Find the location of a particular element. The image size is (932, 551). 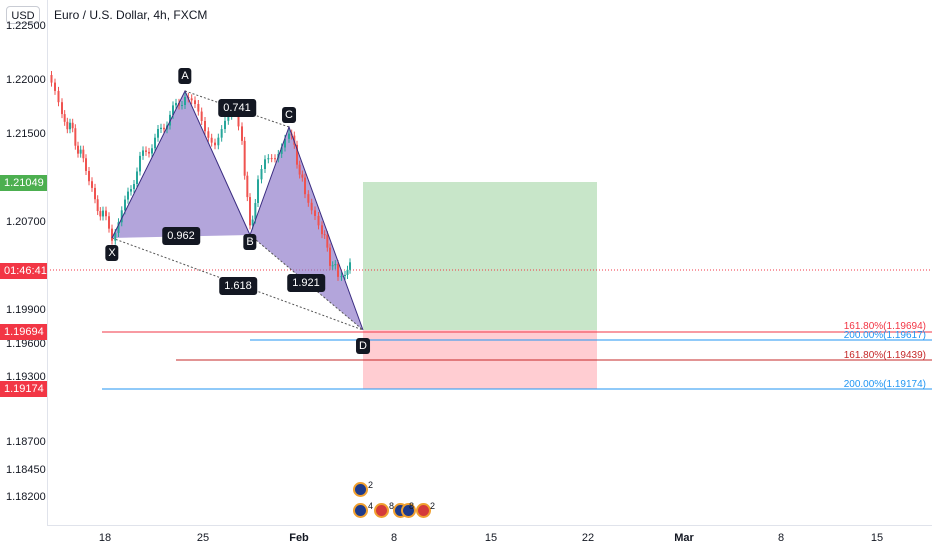

time-label: 18 is located at coordinates (105, 538).